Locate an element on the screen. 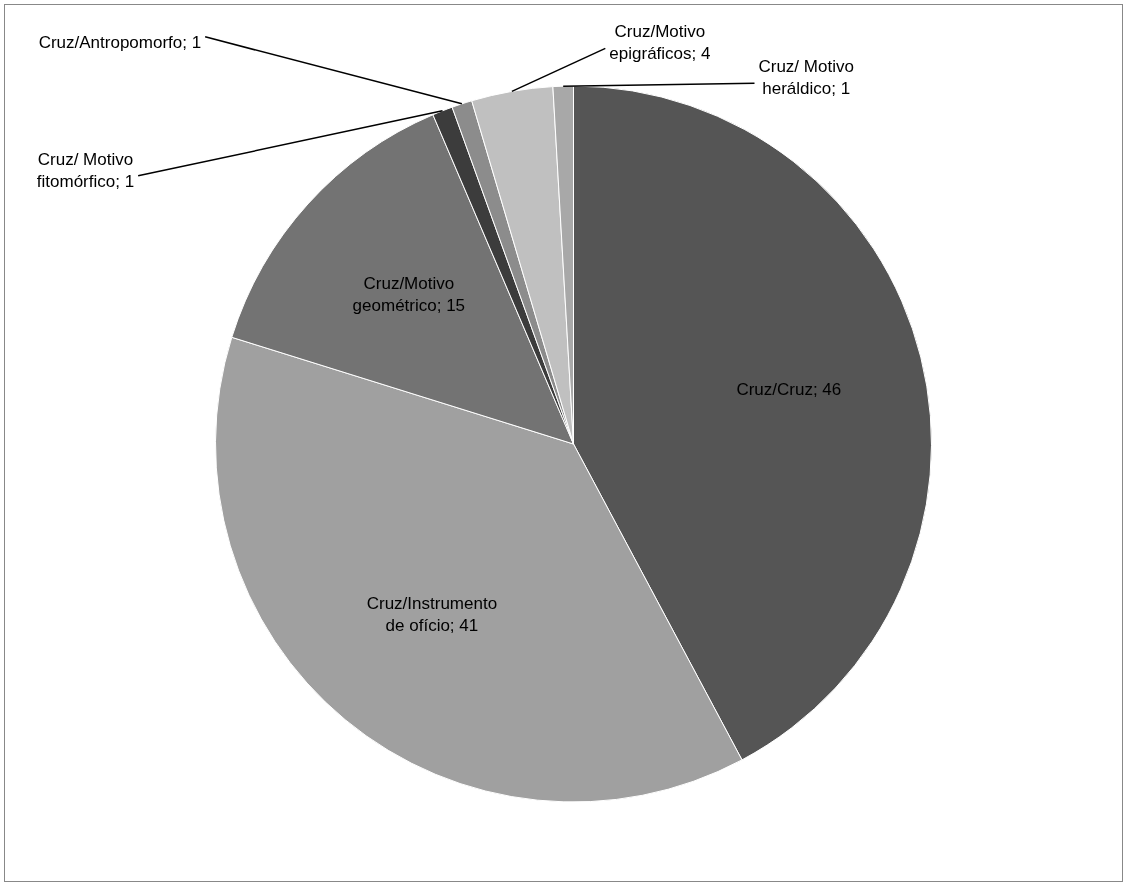 This screenshot has width=1129, height=888. slice-label: Cruz/Motivo epigráficos; 4 is located at coordinates (660, 43).